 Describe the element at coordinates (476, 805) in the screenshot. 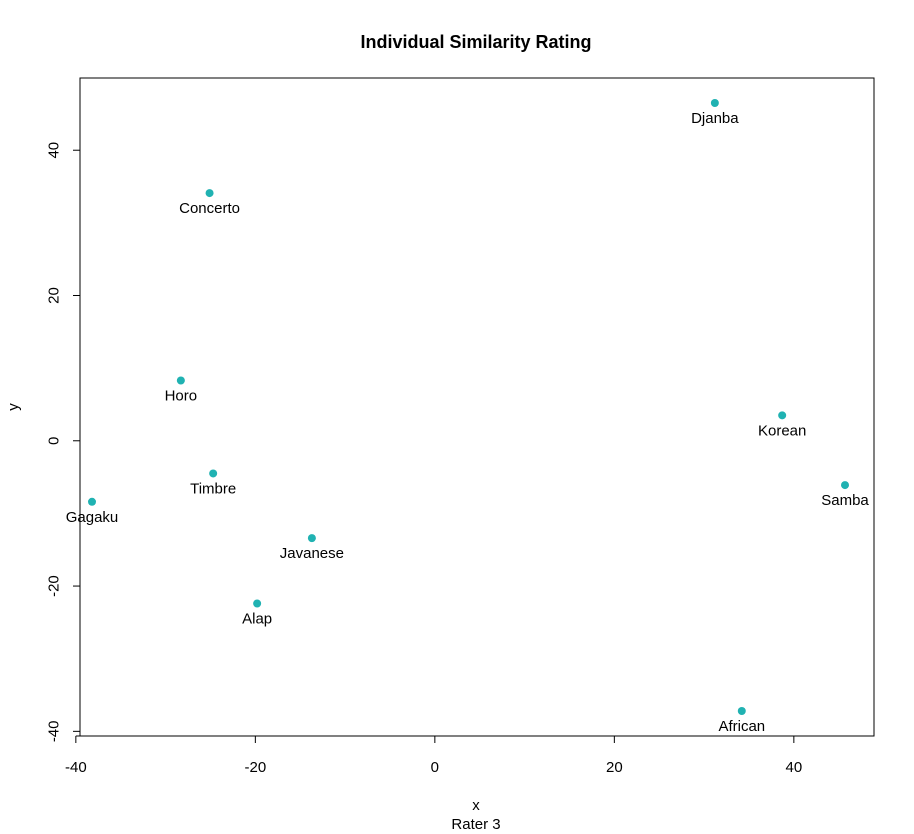

I see `x-axis-label: x` at that location.